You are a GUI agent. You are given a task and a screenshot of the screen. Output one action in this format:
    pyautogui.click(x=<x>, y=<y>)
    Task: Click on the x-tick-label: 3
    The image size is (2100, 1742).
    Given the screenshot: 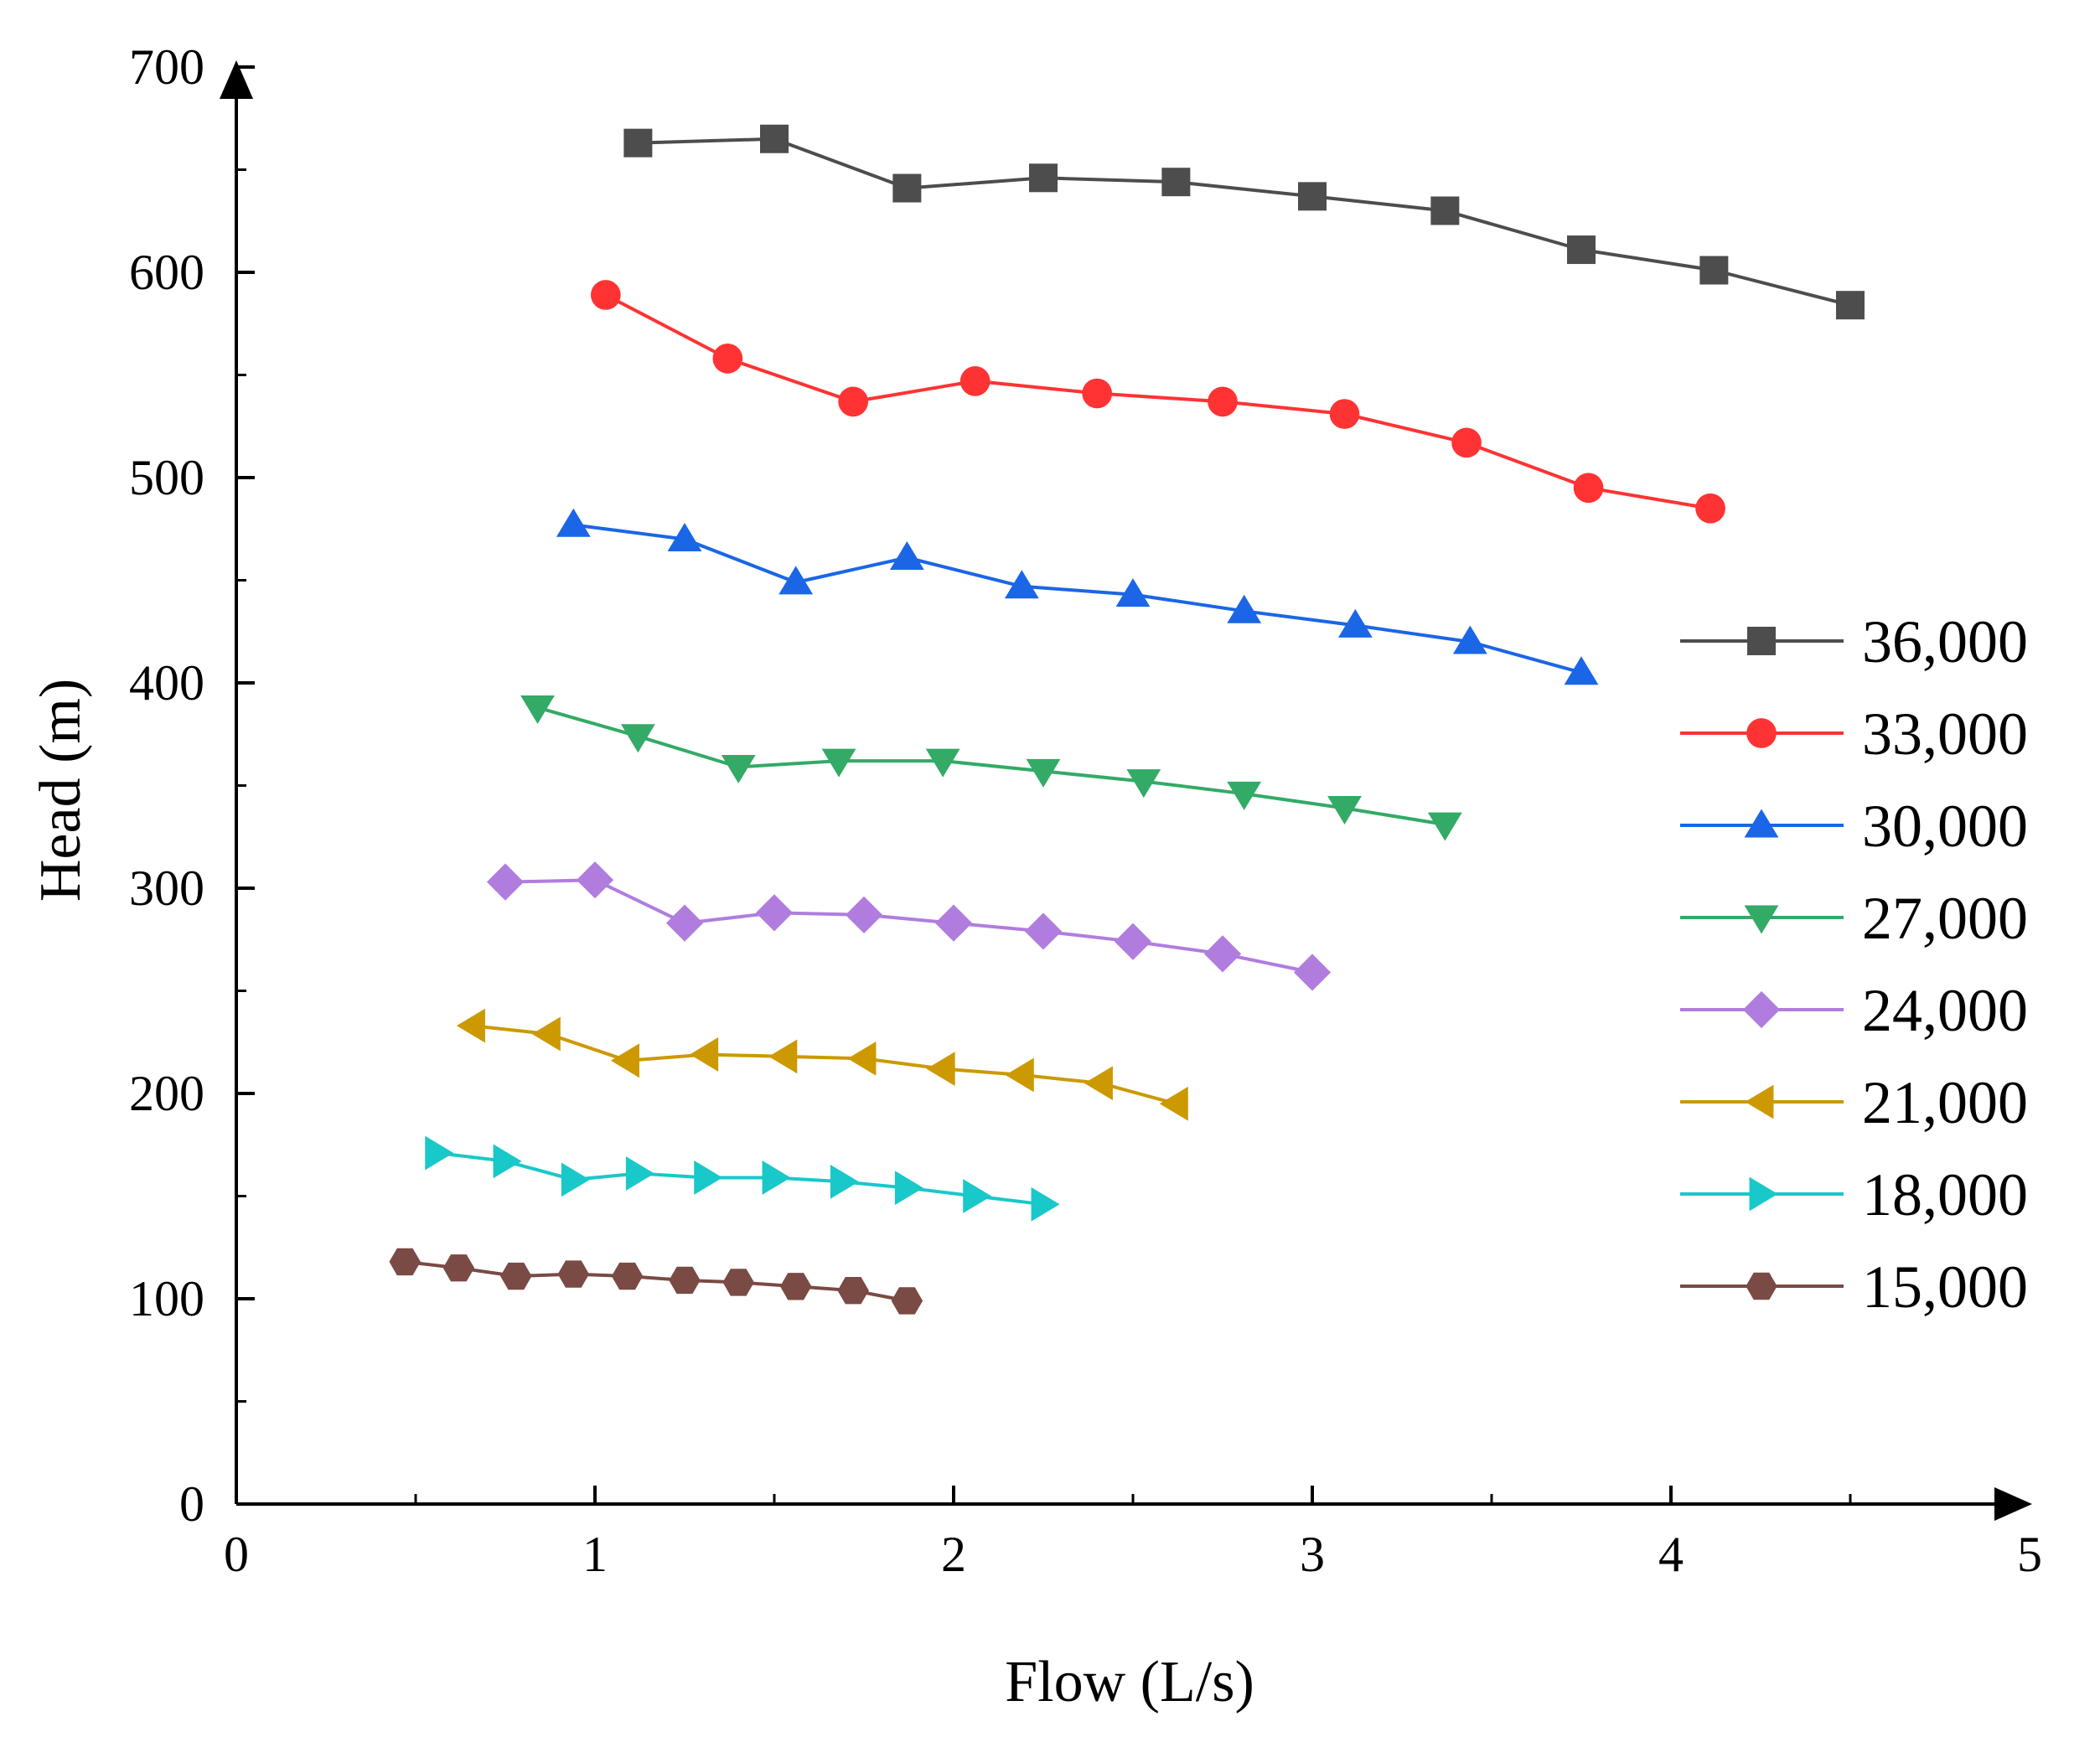 What is the action you would take?
    pyautogui.click(x=1312, y=1554)
    